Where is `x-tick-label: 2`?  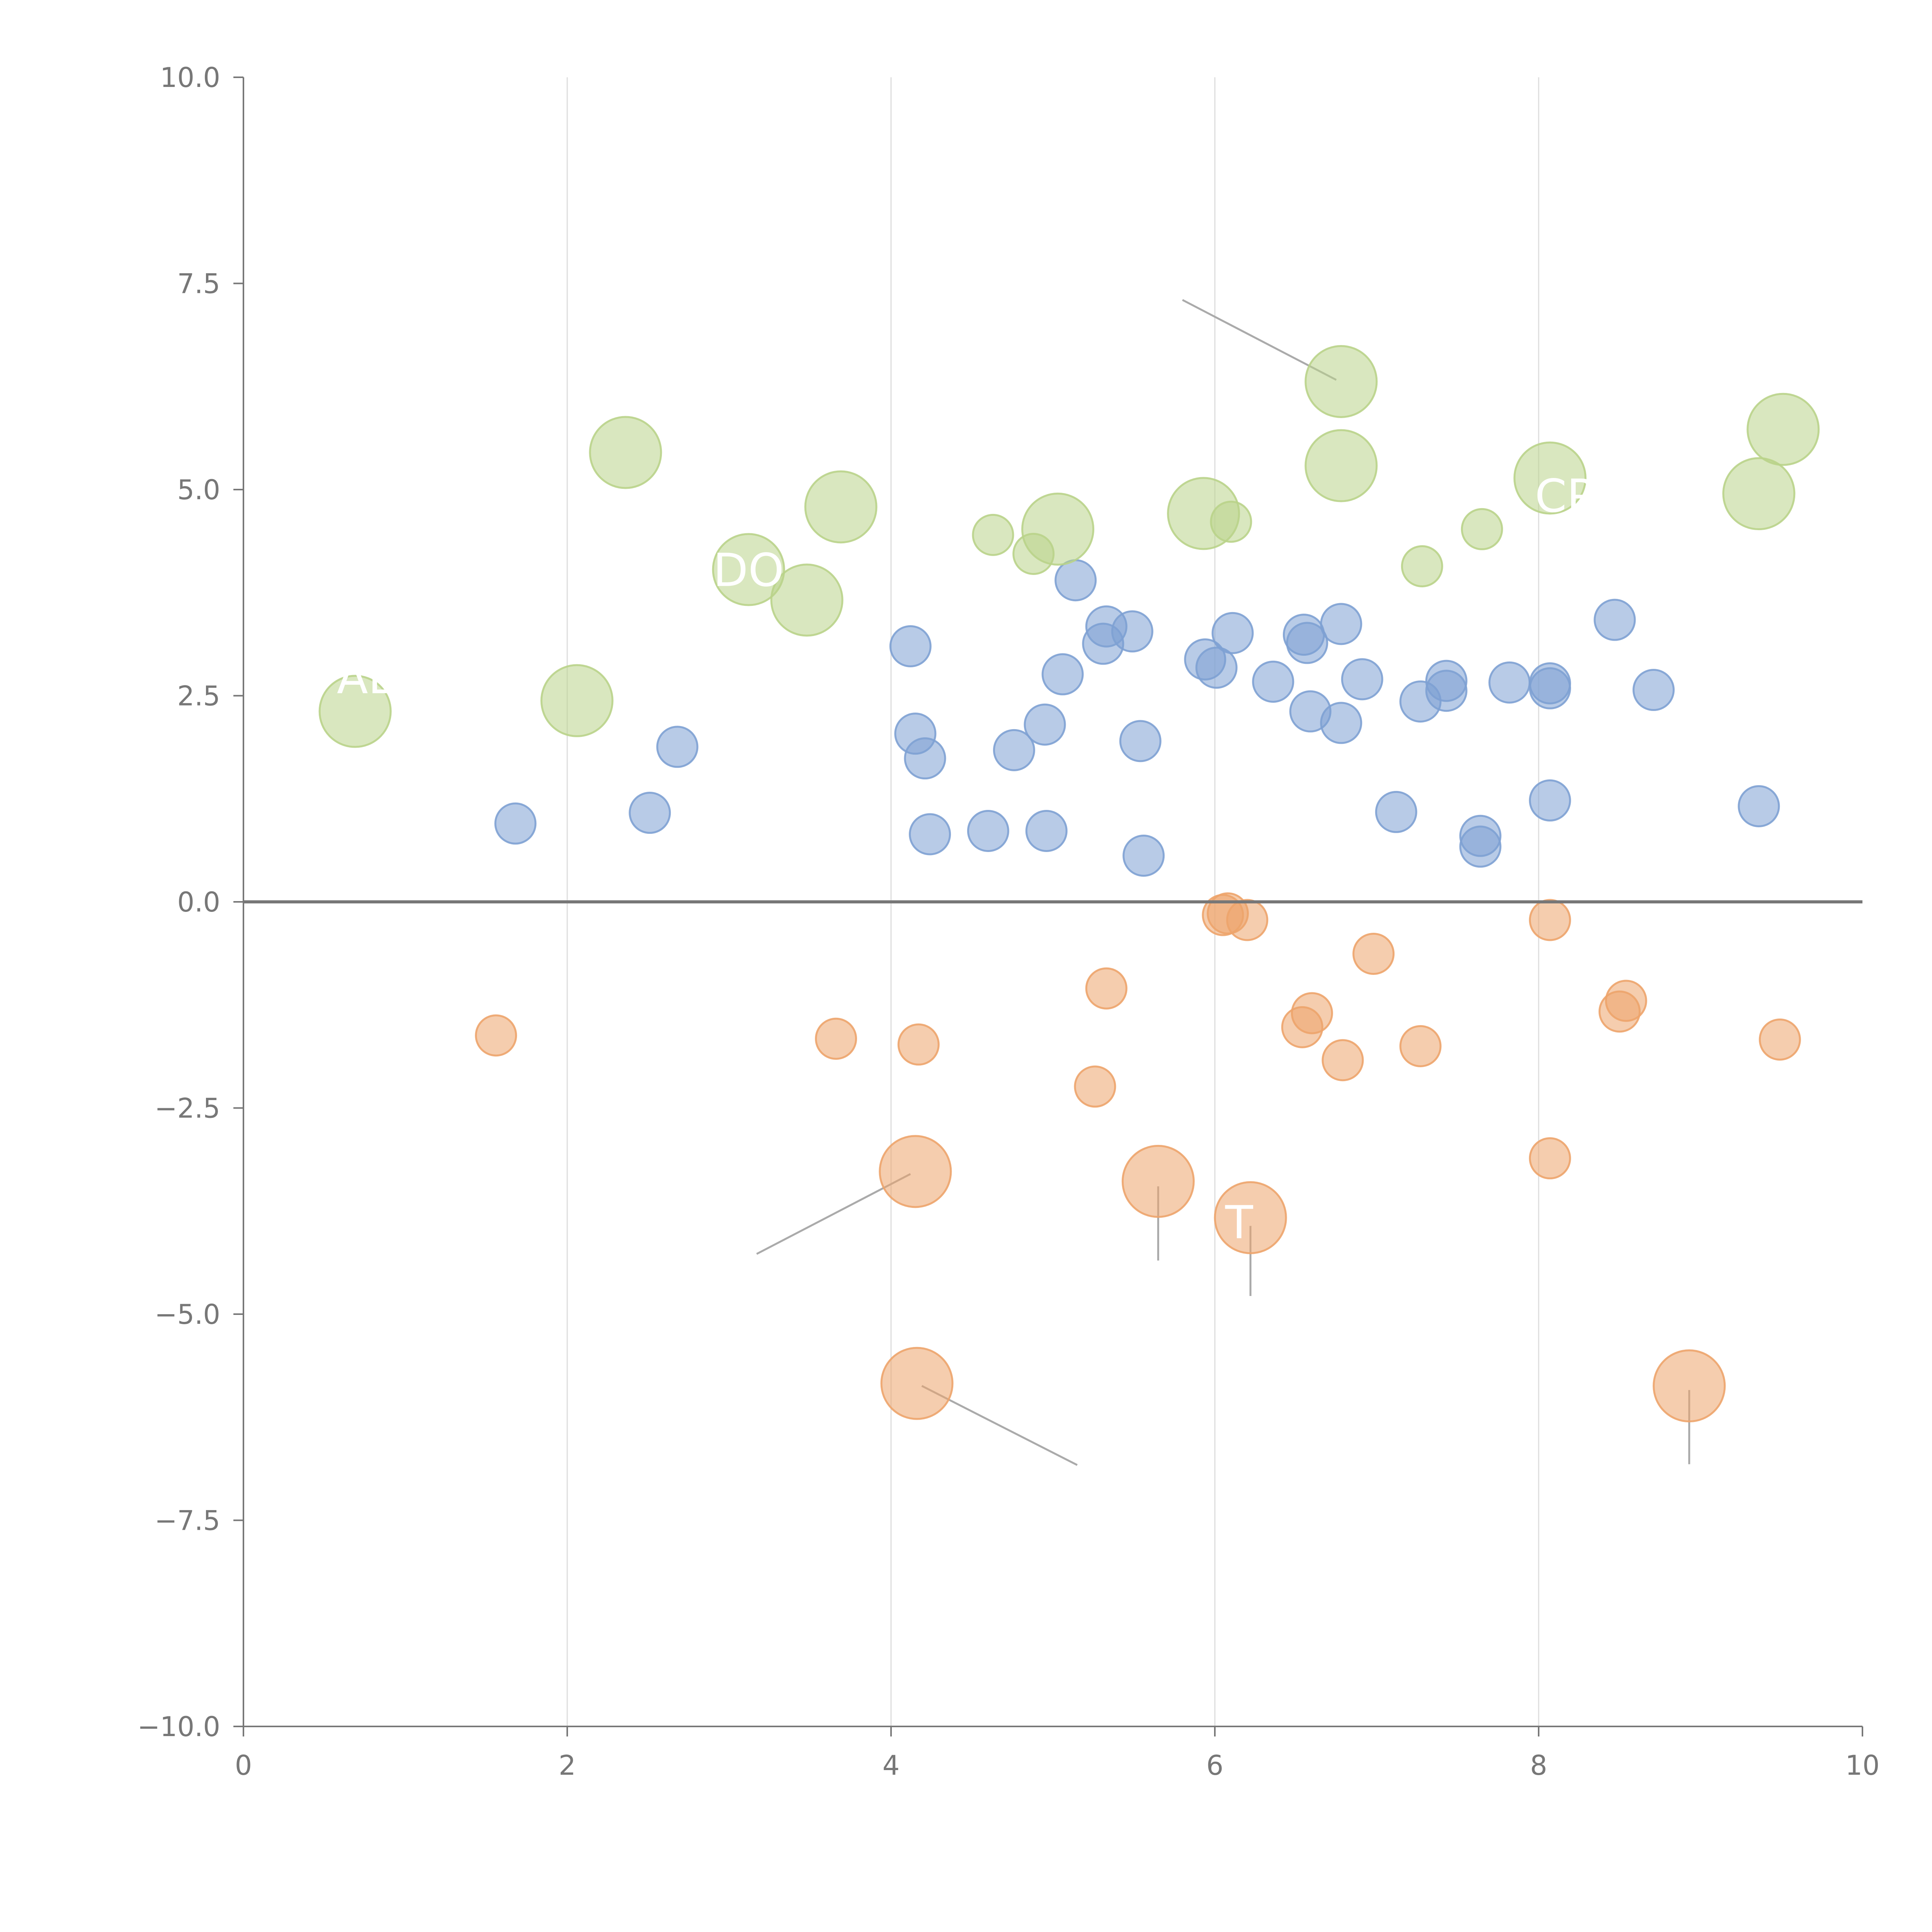 x-tick-label: 2 is located at coordinates (567, 1766).